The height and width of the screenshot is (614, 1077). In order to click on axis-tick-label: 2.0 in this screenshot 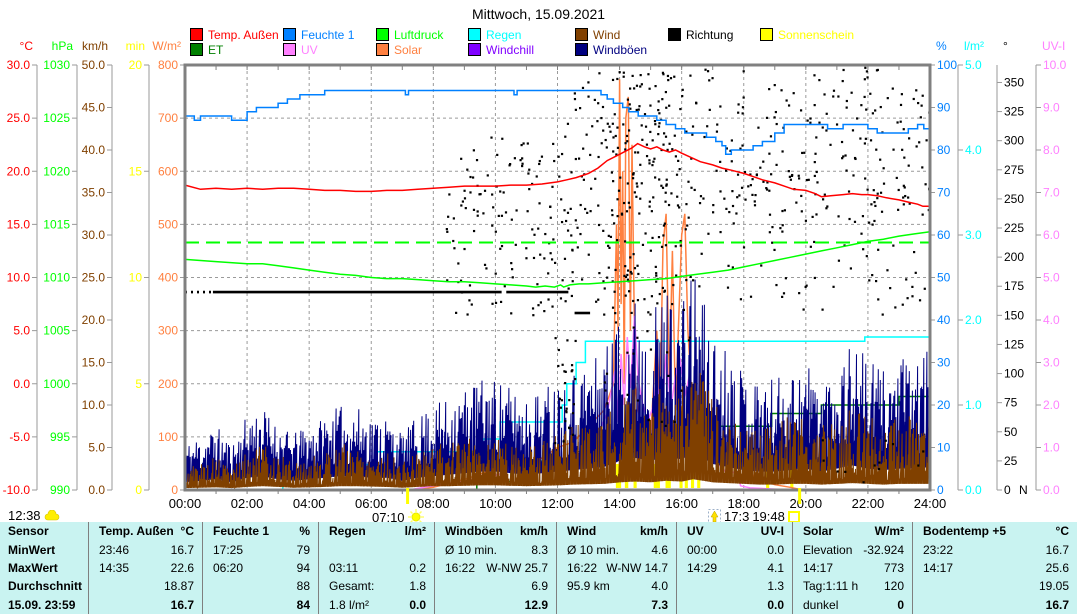, I will do `click(1051, 405)`.